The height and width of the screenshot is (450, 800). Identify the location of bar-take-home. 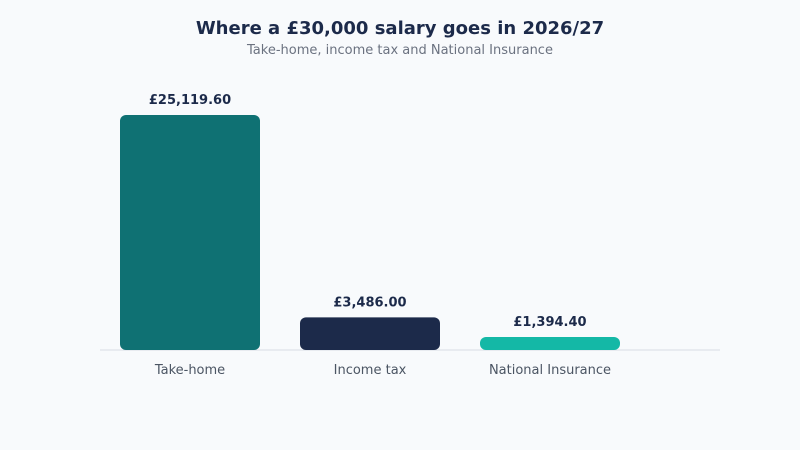
(190, 232).